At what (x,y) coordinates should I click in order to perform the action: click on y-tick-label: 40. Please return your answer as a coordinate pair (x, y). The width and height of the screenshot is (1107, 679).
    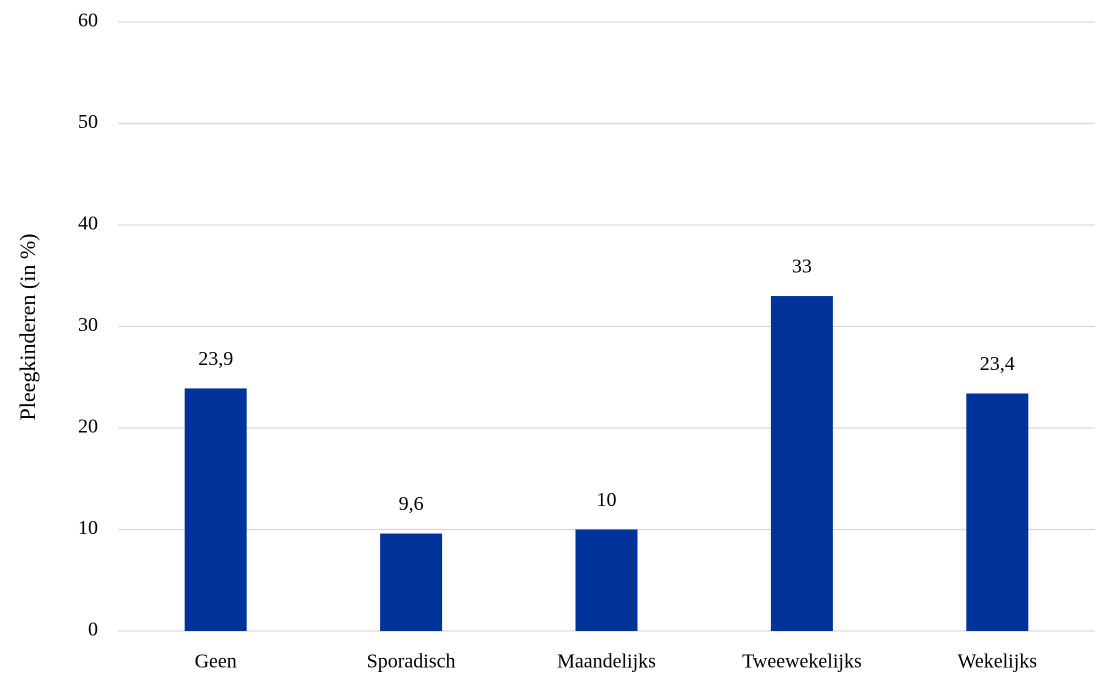
    Looking at the image, I should click on (88, 224).